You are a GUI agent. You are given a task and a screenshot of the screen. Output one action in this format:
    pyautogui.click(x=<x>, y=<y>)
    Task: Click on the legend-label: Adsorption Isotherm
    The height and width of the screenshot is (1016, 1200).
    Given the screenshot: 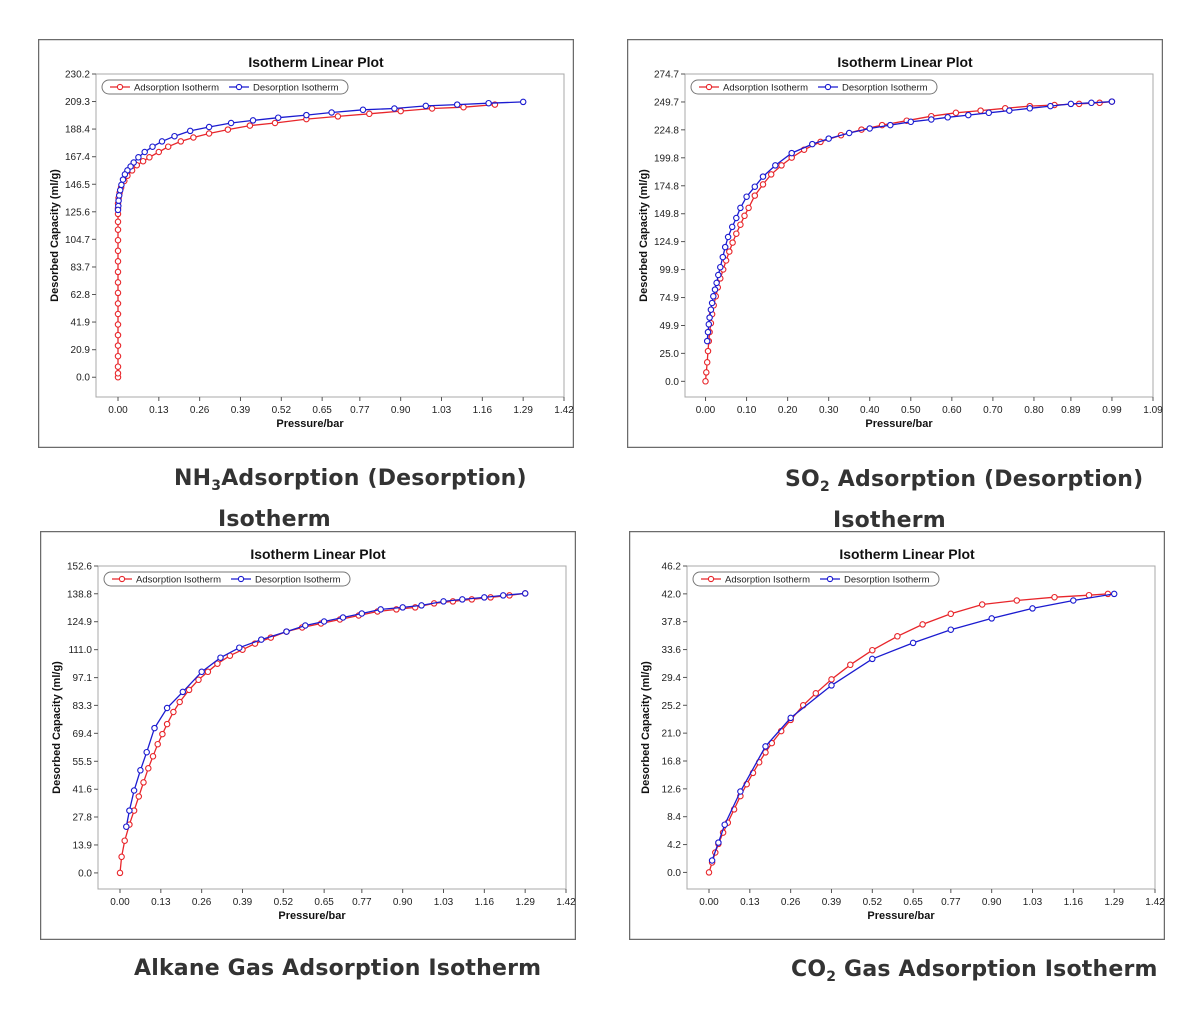 What is the action you would take?
    pyautogui.click(x=765, y=88)
    